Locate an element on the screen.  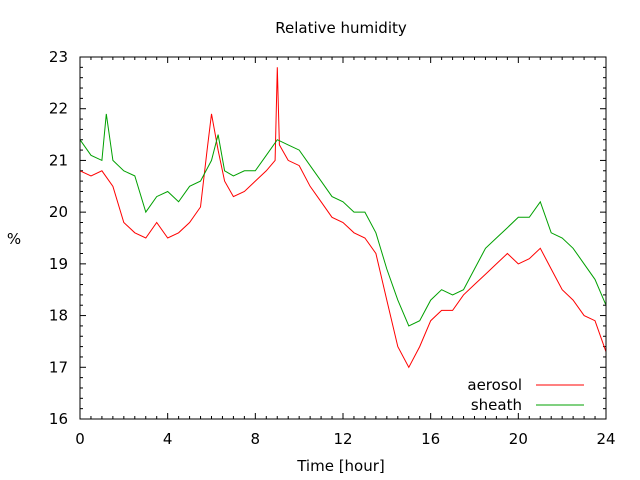
y-tick-label: 19 is located at coordinates (58, 264).